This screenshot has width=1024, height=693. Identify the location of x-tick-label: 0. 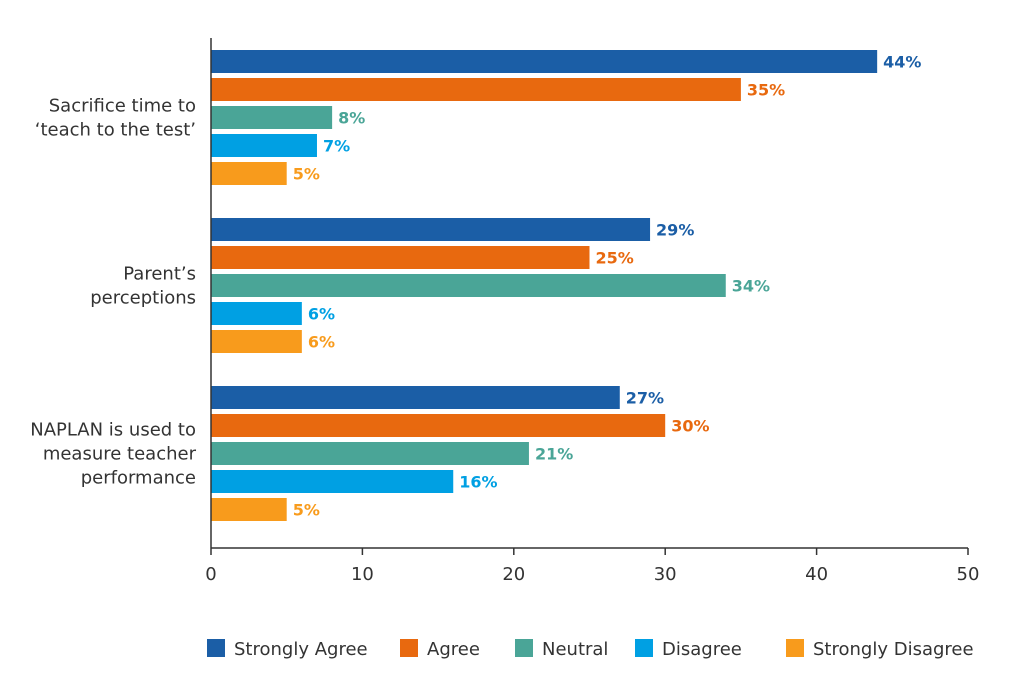
(210, 574).